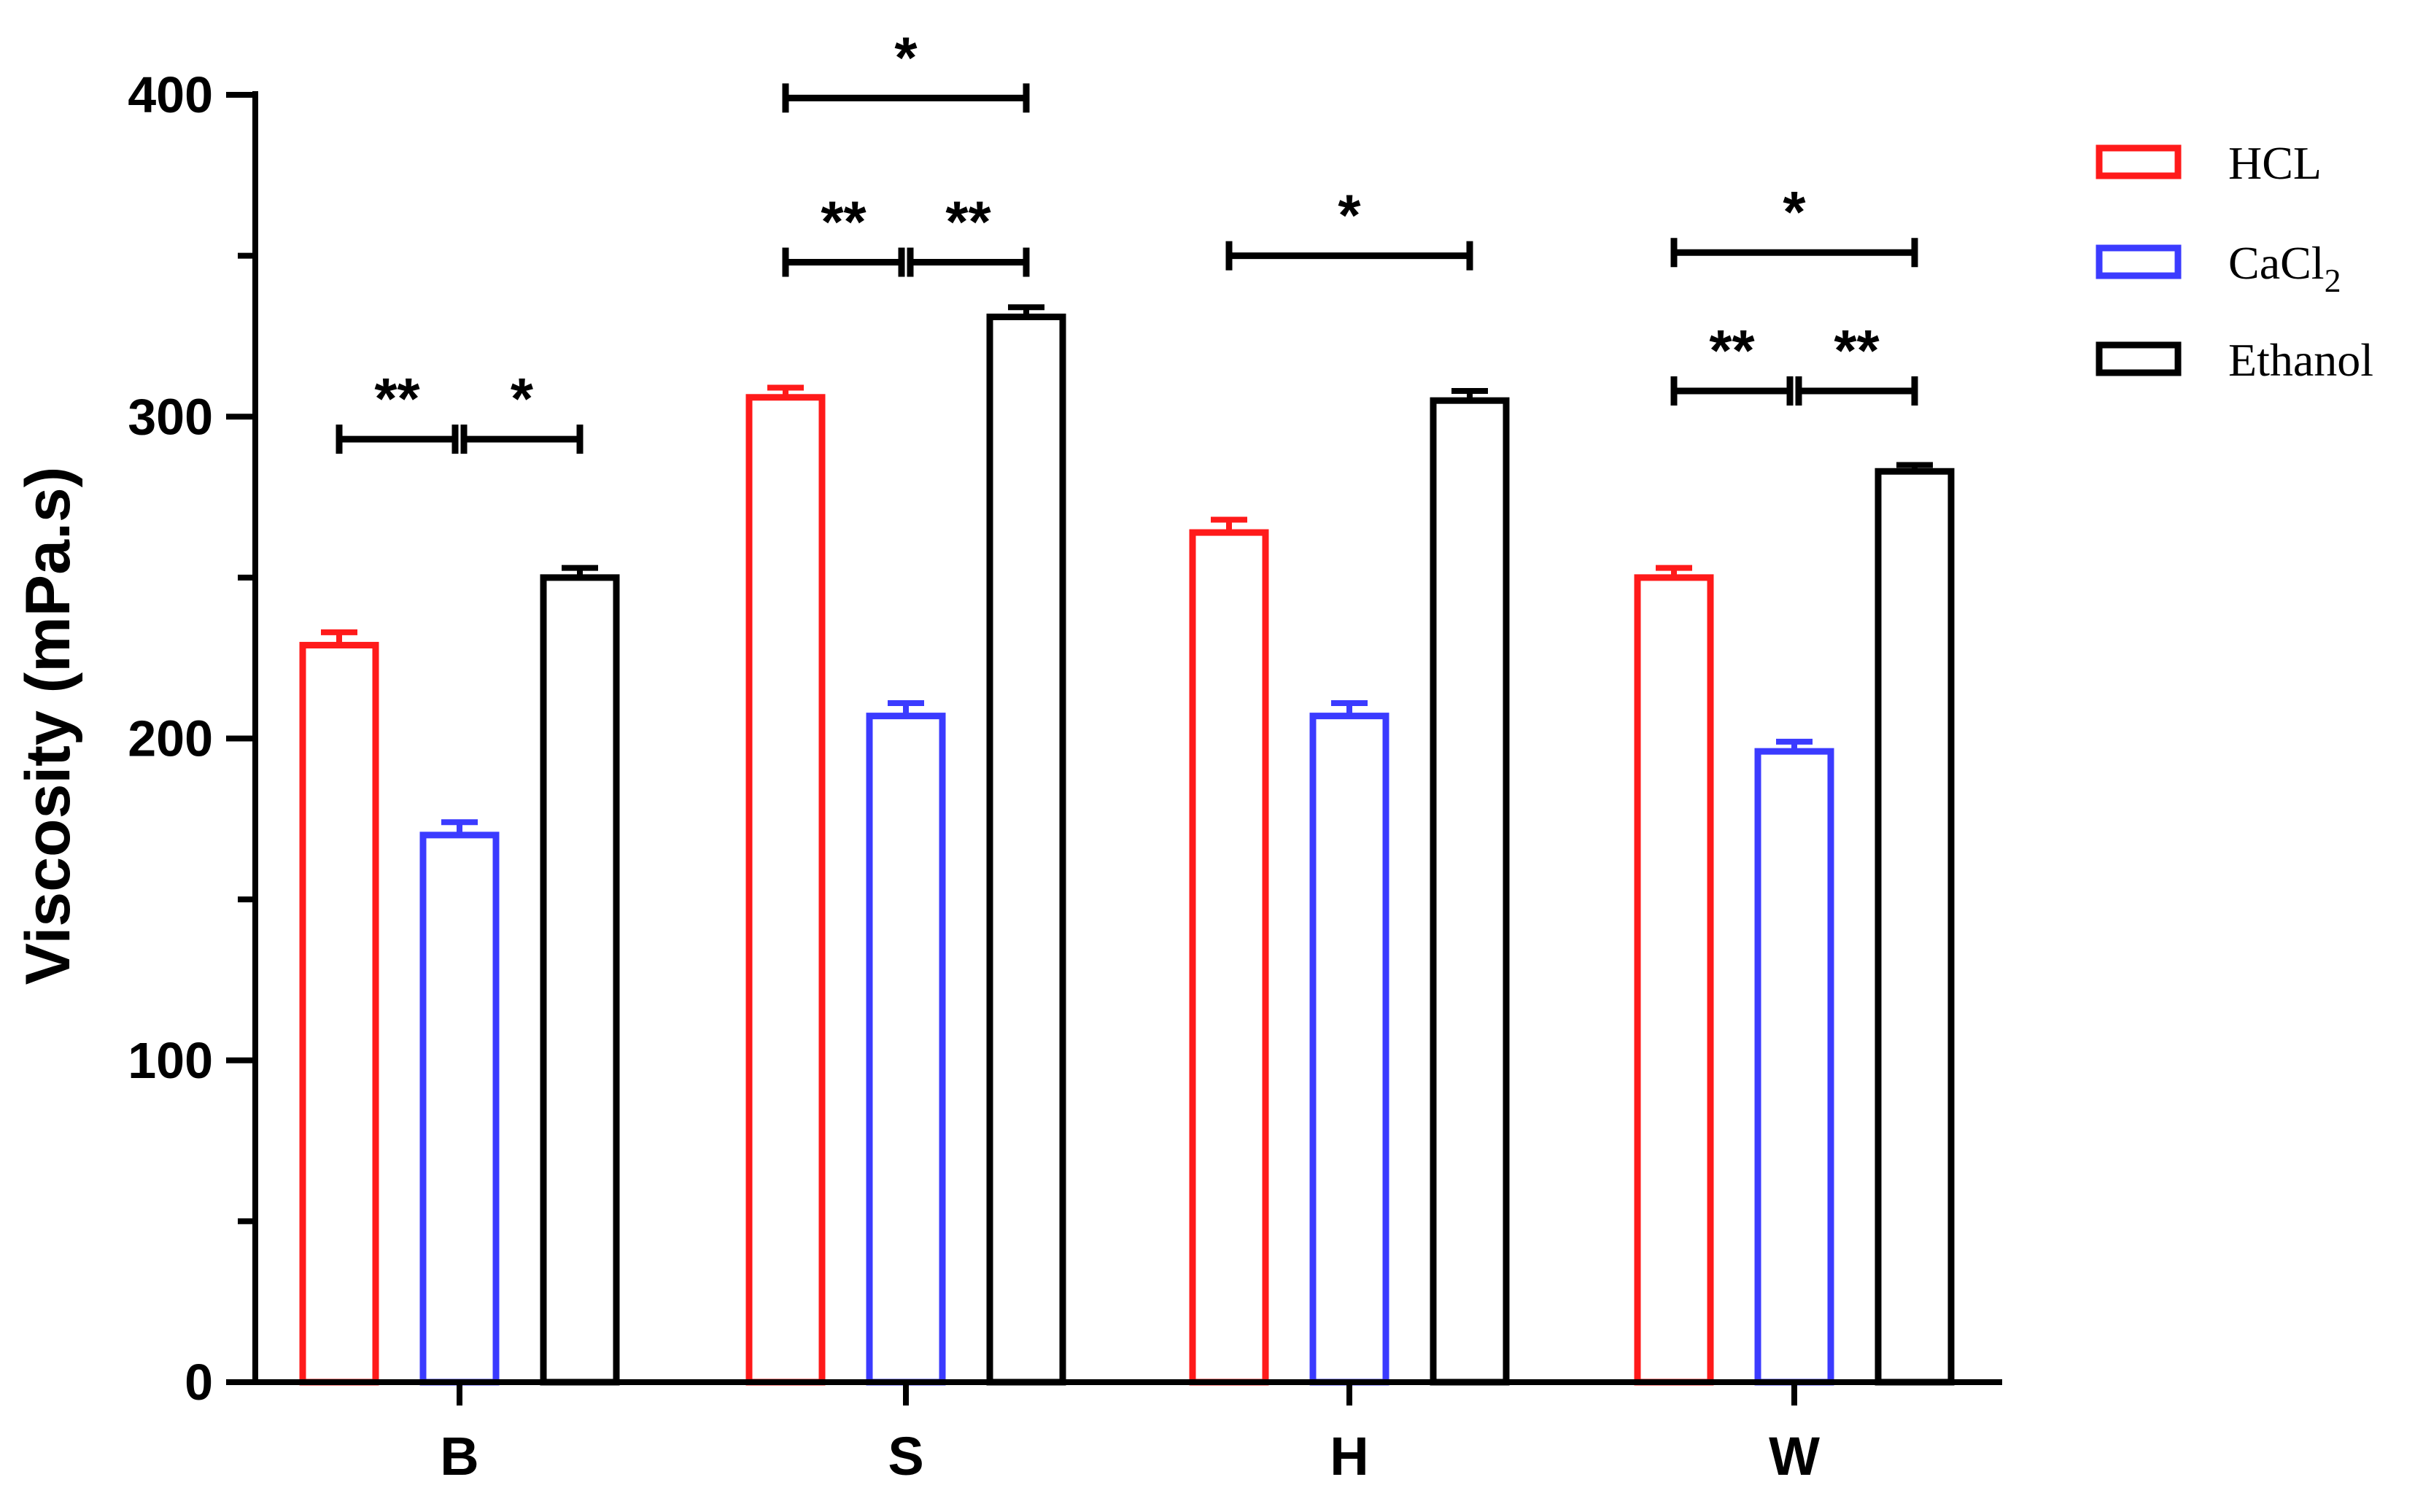 The image size is (2415, 1512). I want to click on significance-bracket-w-6: **, so click(1732, 362).